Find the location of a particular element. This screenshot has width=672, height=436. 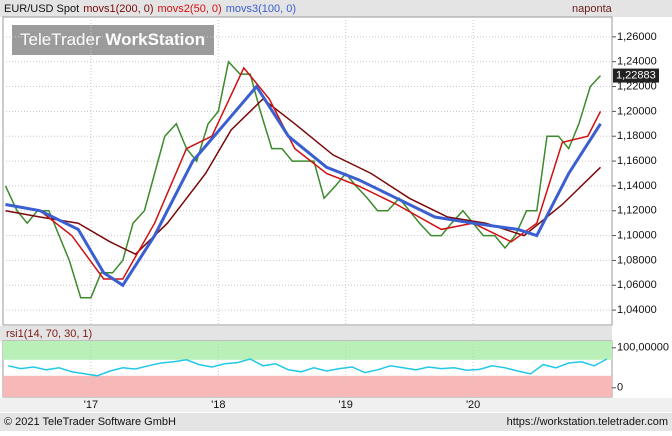

legend-bar is located at coordinates (306, 8).